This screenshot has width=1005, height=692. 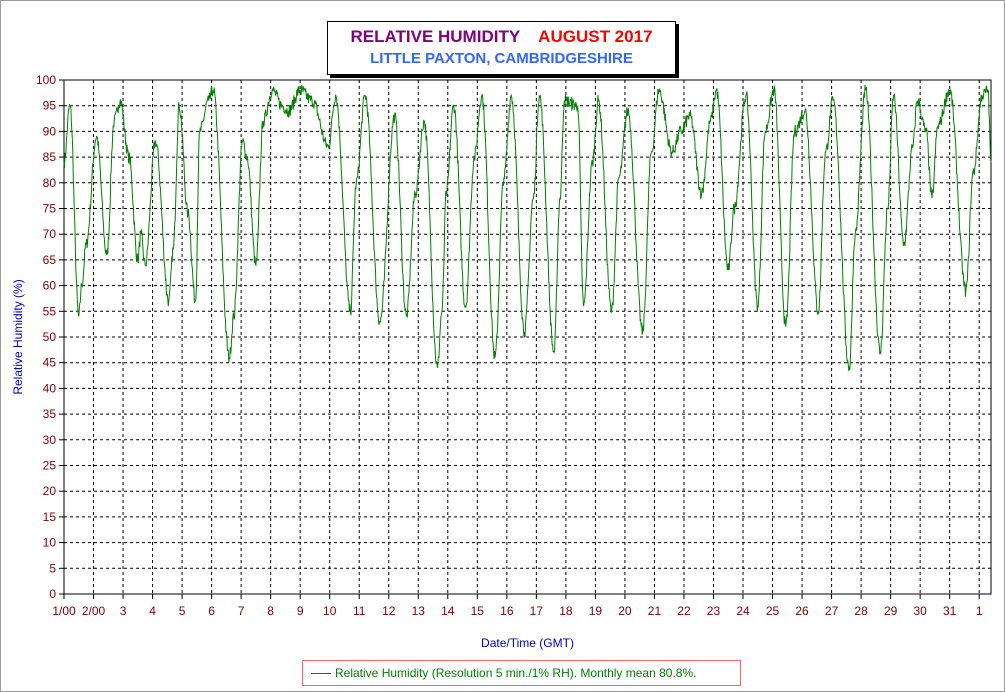 What do you see at coordinates (211, 611) in the screenshot?
I see `x-tick-label: 6` at bounding box center [211, 611].